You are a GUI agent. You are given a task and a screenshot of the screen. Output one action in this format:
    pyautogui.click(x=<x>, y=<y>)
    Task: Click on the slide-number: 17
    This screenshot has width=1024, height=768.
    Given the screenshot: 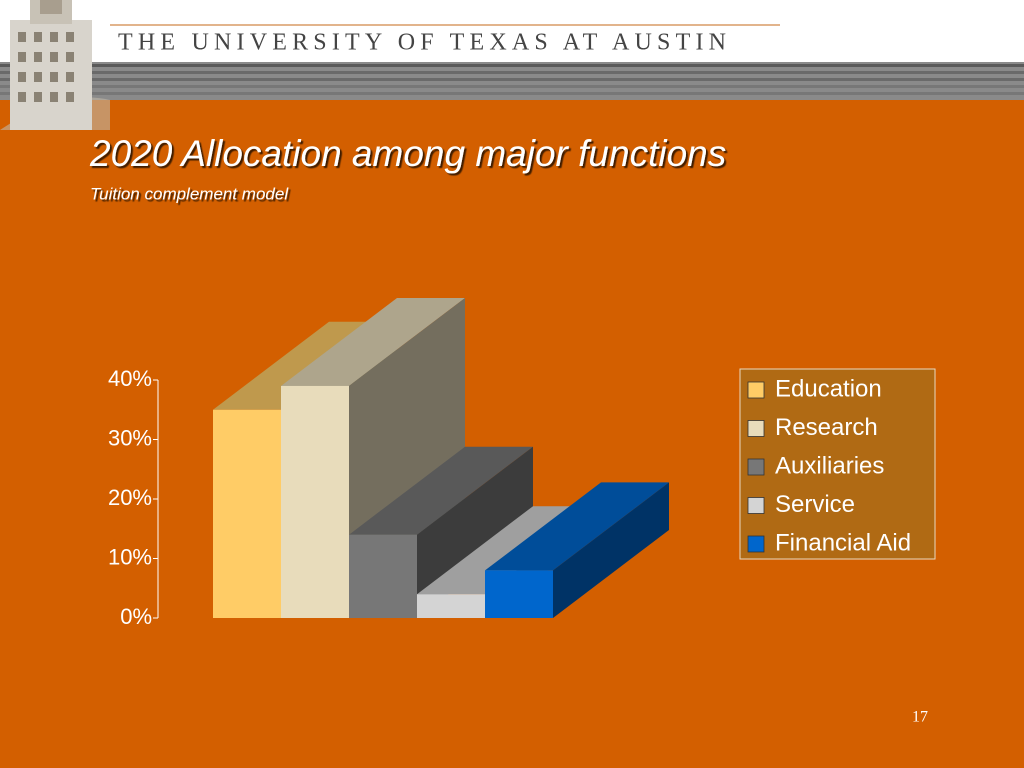 What is the action you would take?
    pyautogui.click(x=920, y=717)
    